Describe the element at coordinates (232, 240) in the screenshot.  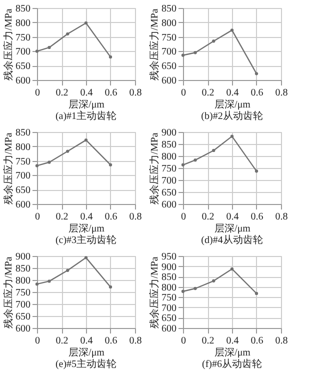
I see `text: (d)#4从动齿轮` at that location.